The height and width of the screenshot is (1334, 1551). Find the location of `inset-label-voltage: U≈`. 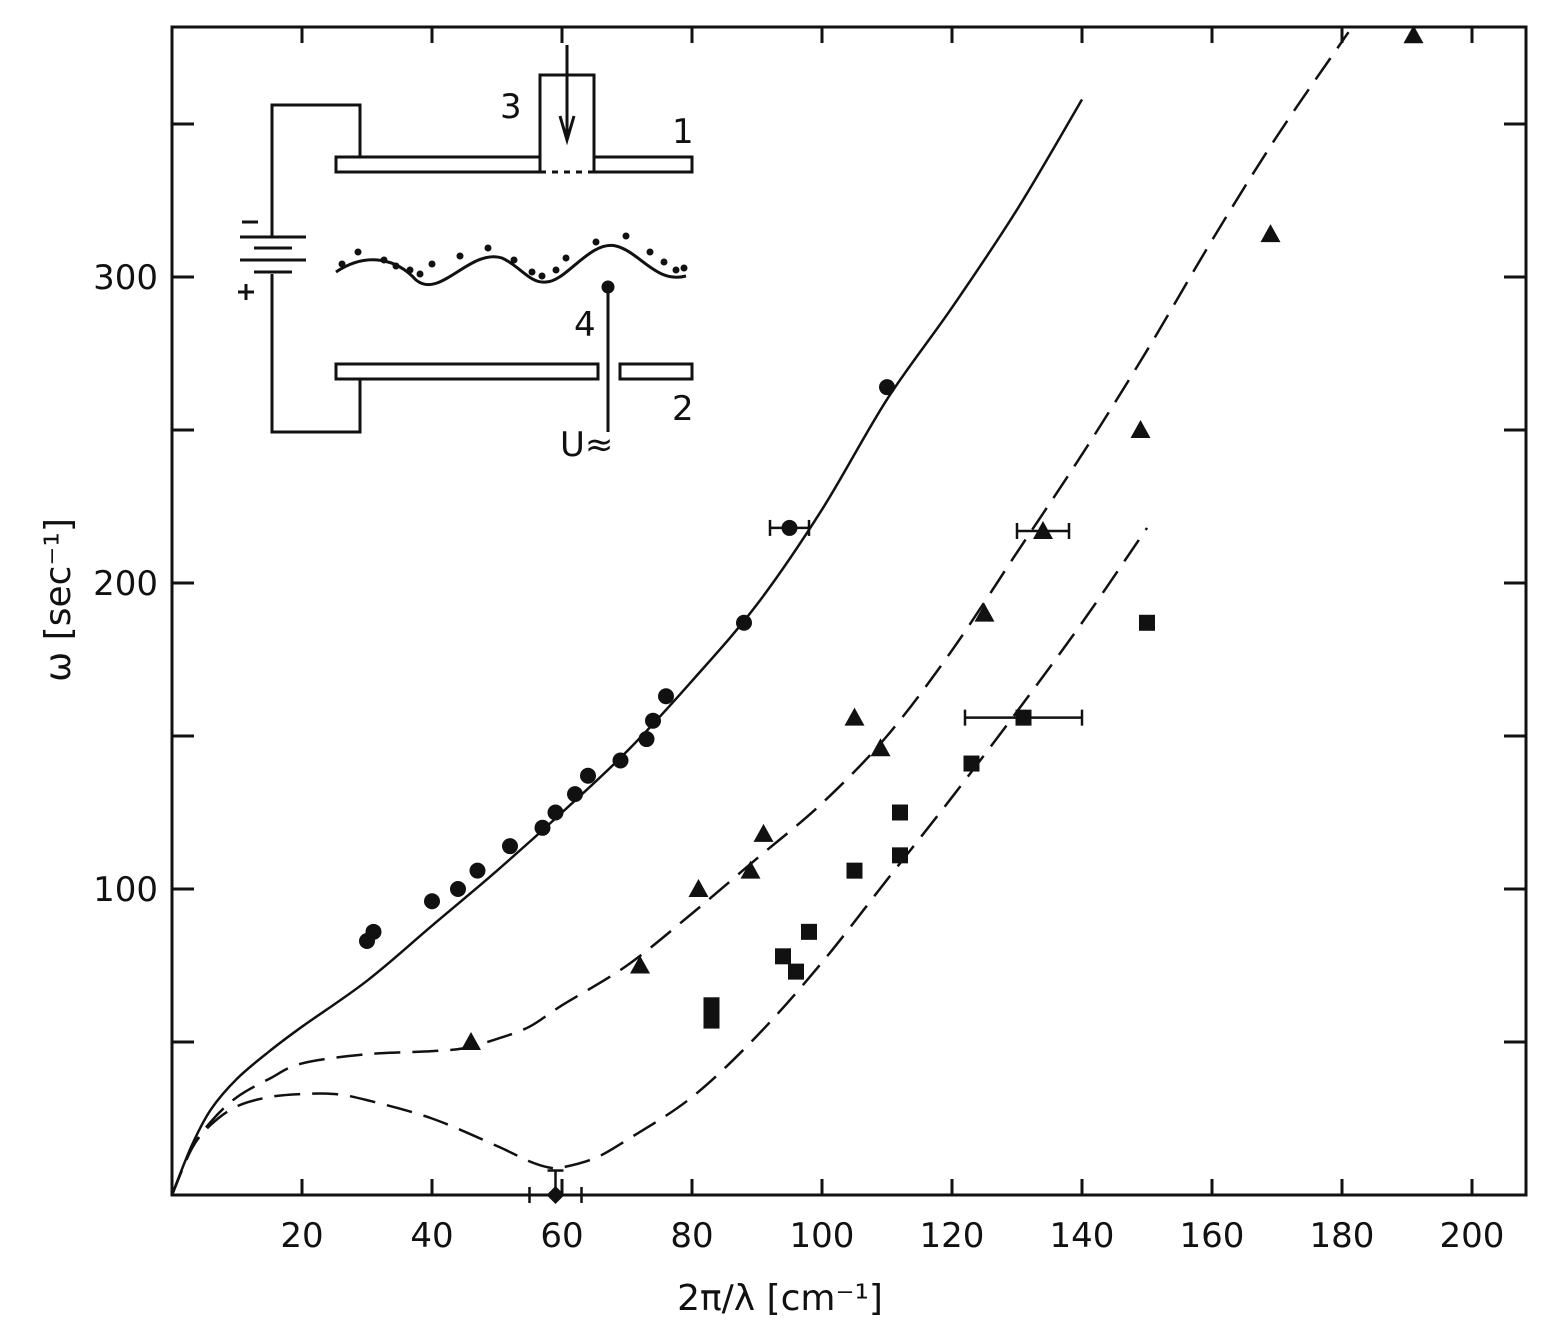

inset-label-voltage: U≈ is located at coordinates (586, 445).